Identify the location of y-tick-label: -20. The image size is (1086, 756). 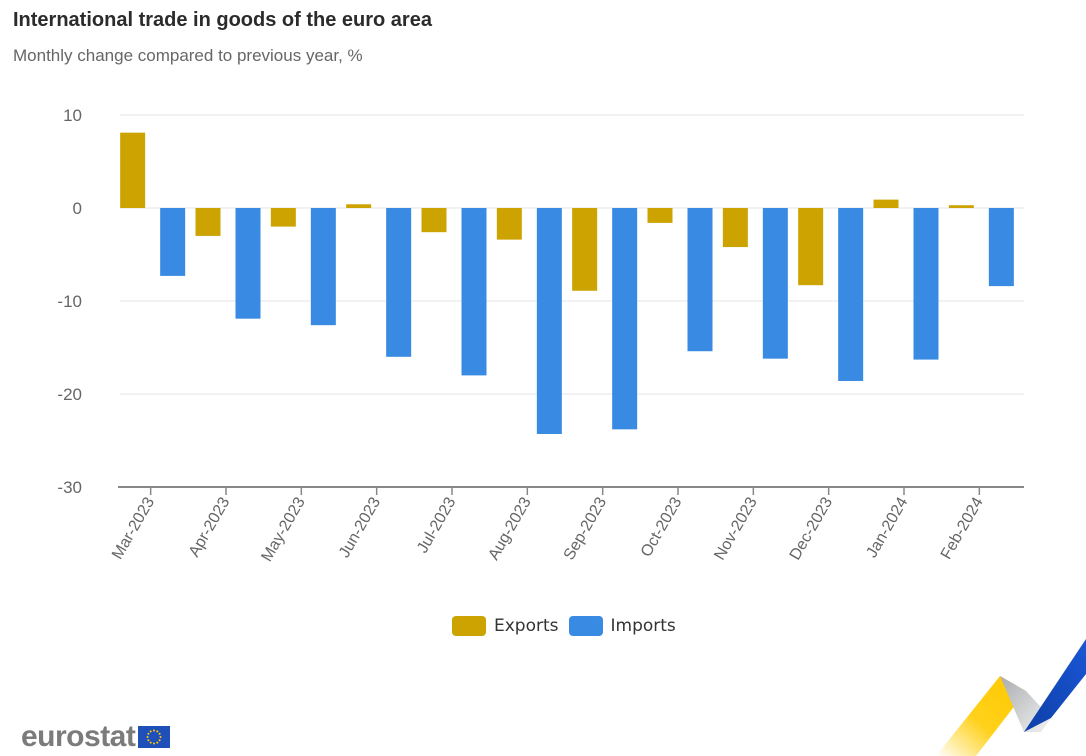
(69, 394).